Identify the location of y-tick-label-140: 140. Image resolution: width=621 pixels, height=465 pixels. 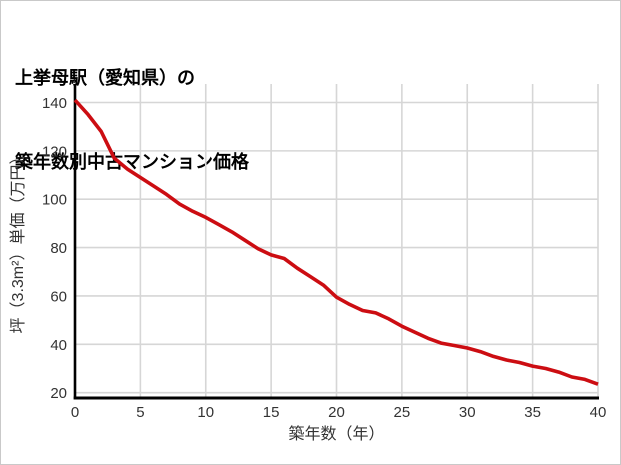
(54, 103).